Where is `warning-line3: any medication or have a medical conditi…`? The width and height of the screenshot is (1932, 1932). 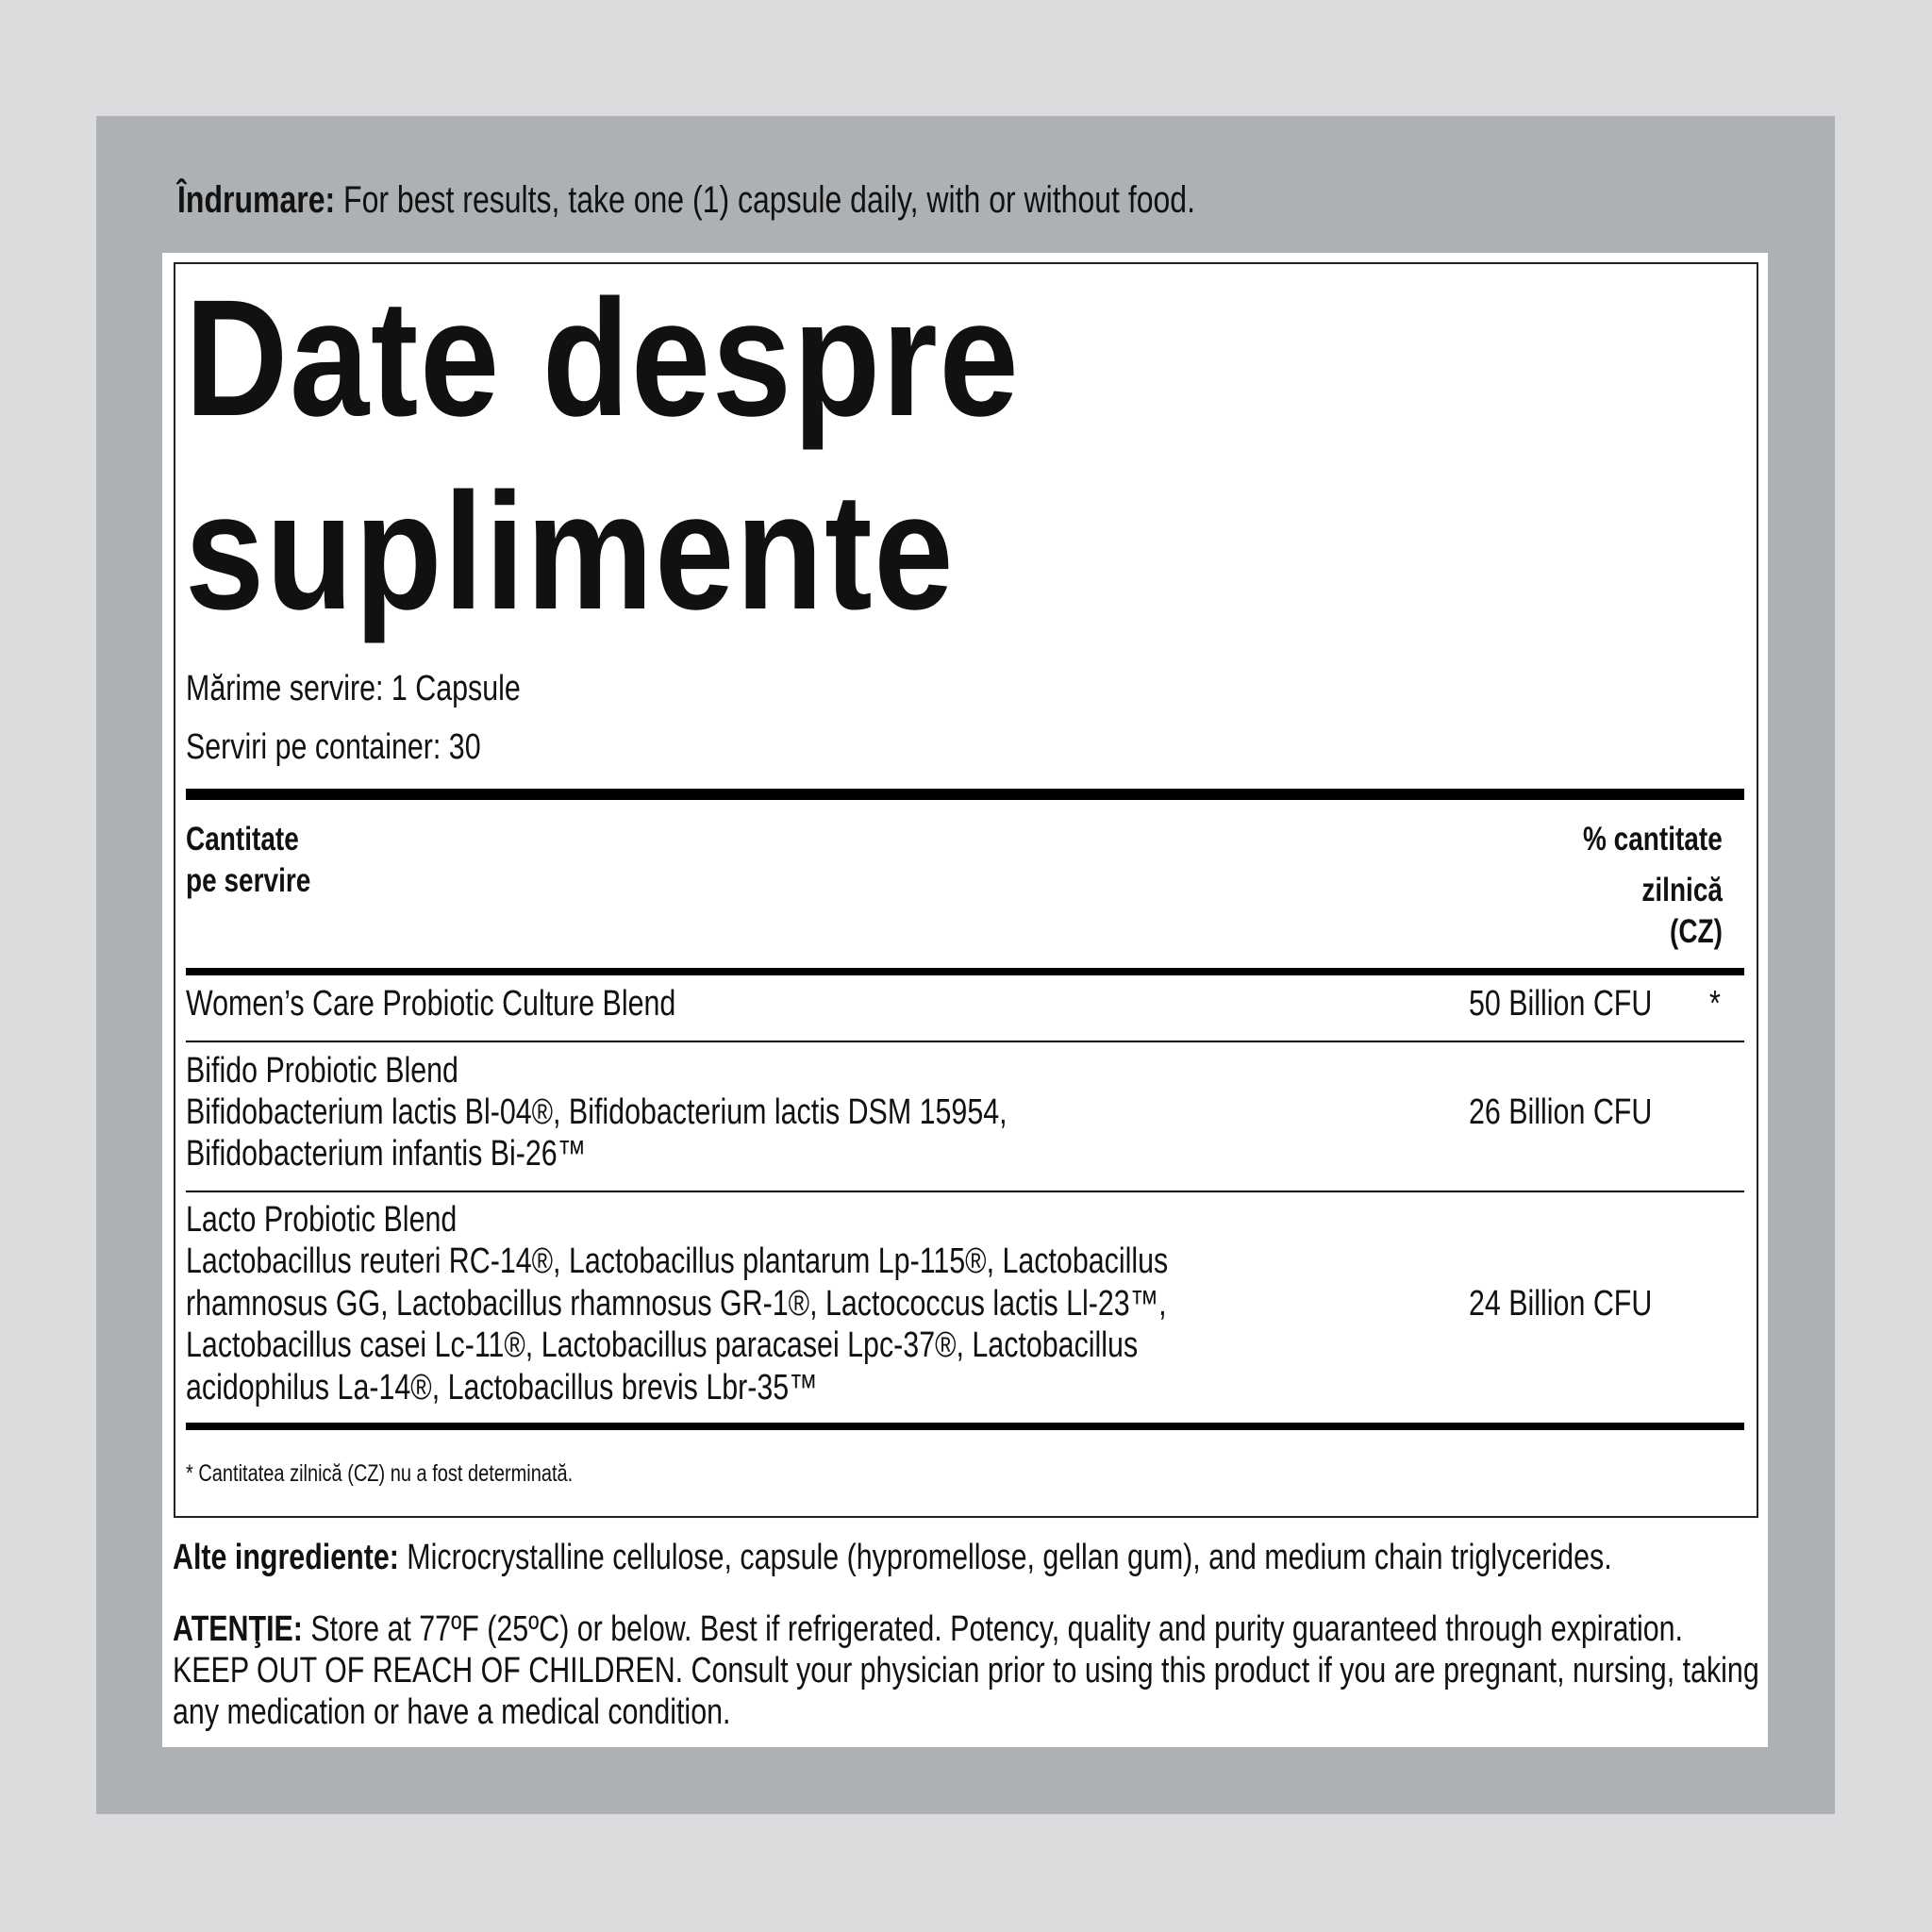
warning-line3: any medication or have a medical conditi… is located at coordinates (452, 1712).